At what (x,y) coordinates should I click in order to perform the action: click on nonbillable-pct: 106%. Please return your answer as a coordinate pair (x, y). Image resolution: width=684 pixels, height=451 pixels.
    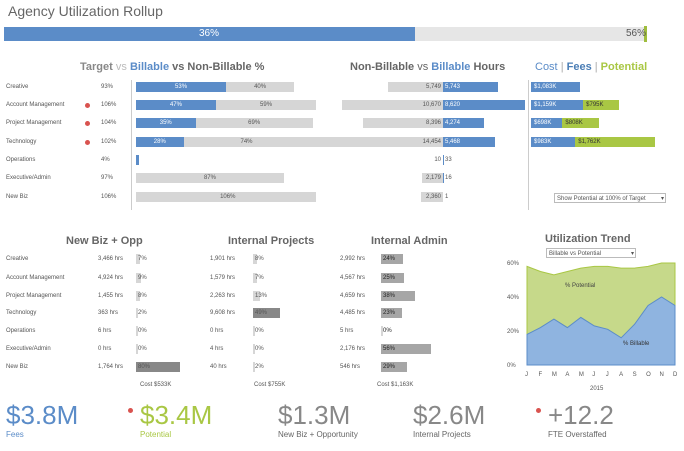
    Looking at the image, I should click on (228, 197).